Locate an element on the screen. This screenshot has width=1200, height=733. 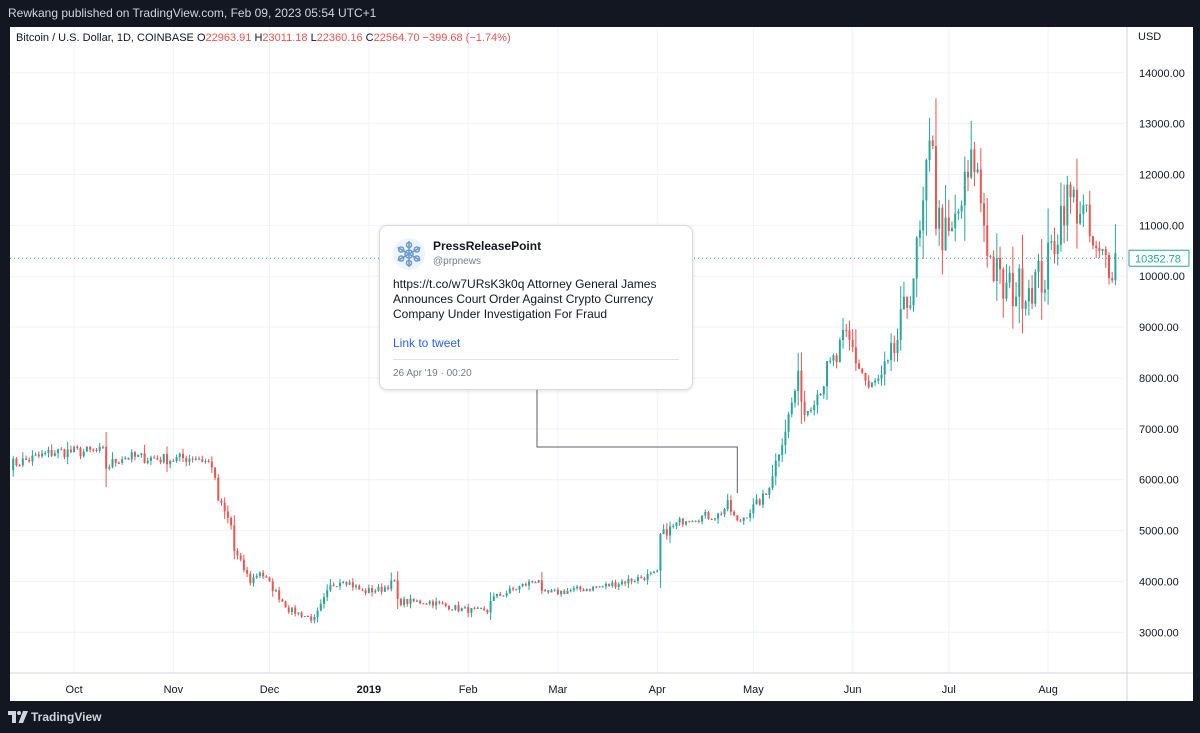
x-tick-label: May is located at coordinates (753, 690).